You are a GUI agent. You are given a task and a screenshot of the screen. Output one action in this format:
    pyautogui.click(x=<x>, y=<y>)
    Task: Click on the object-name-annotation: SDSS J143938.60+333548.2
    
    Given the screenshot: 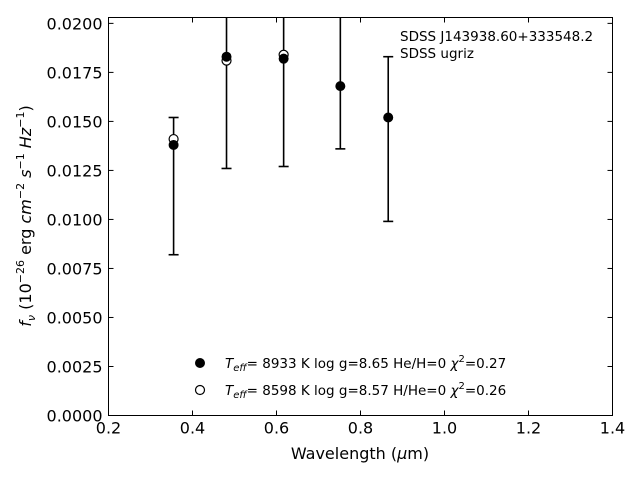 What is the action you would take?
    pyautogui.click(x=496, y=37)
    